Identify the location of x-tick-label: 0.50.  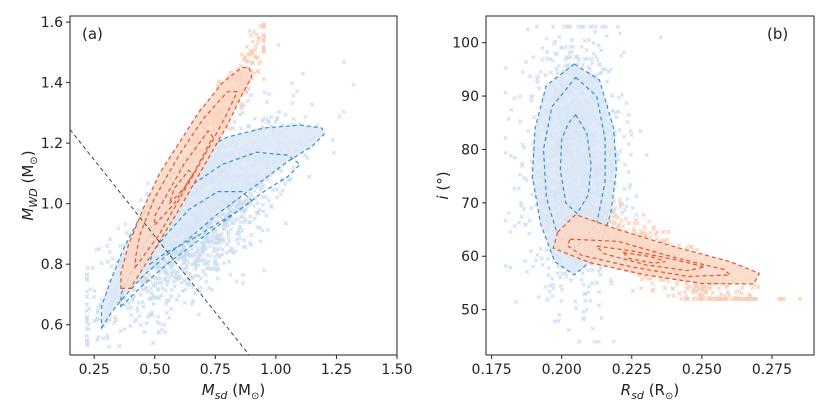
(154, 370).